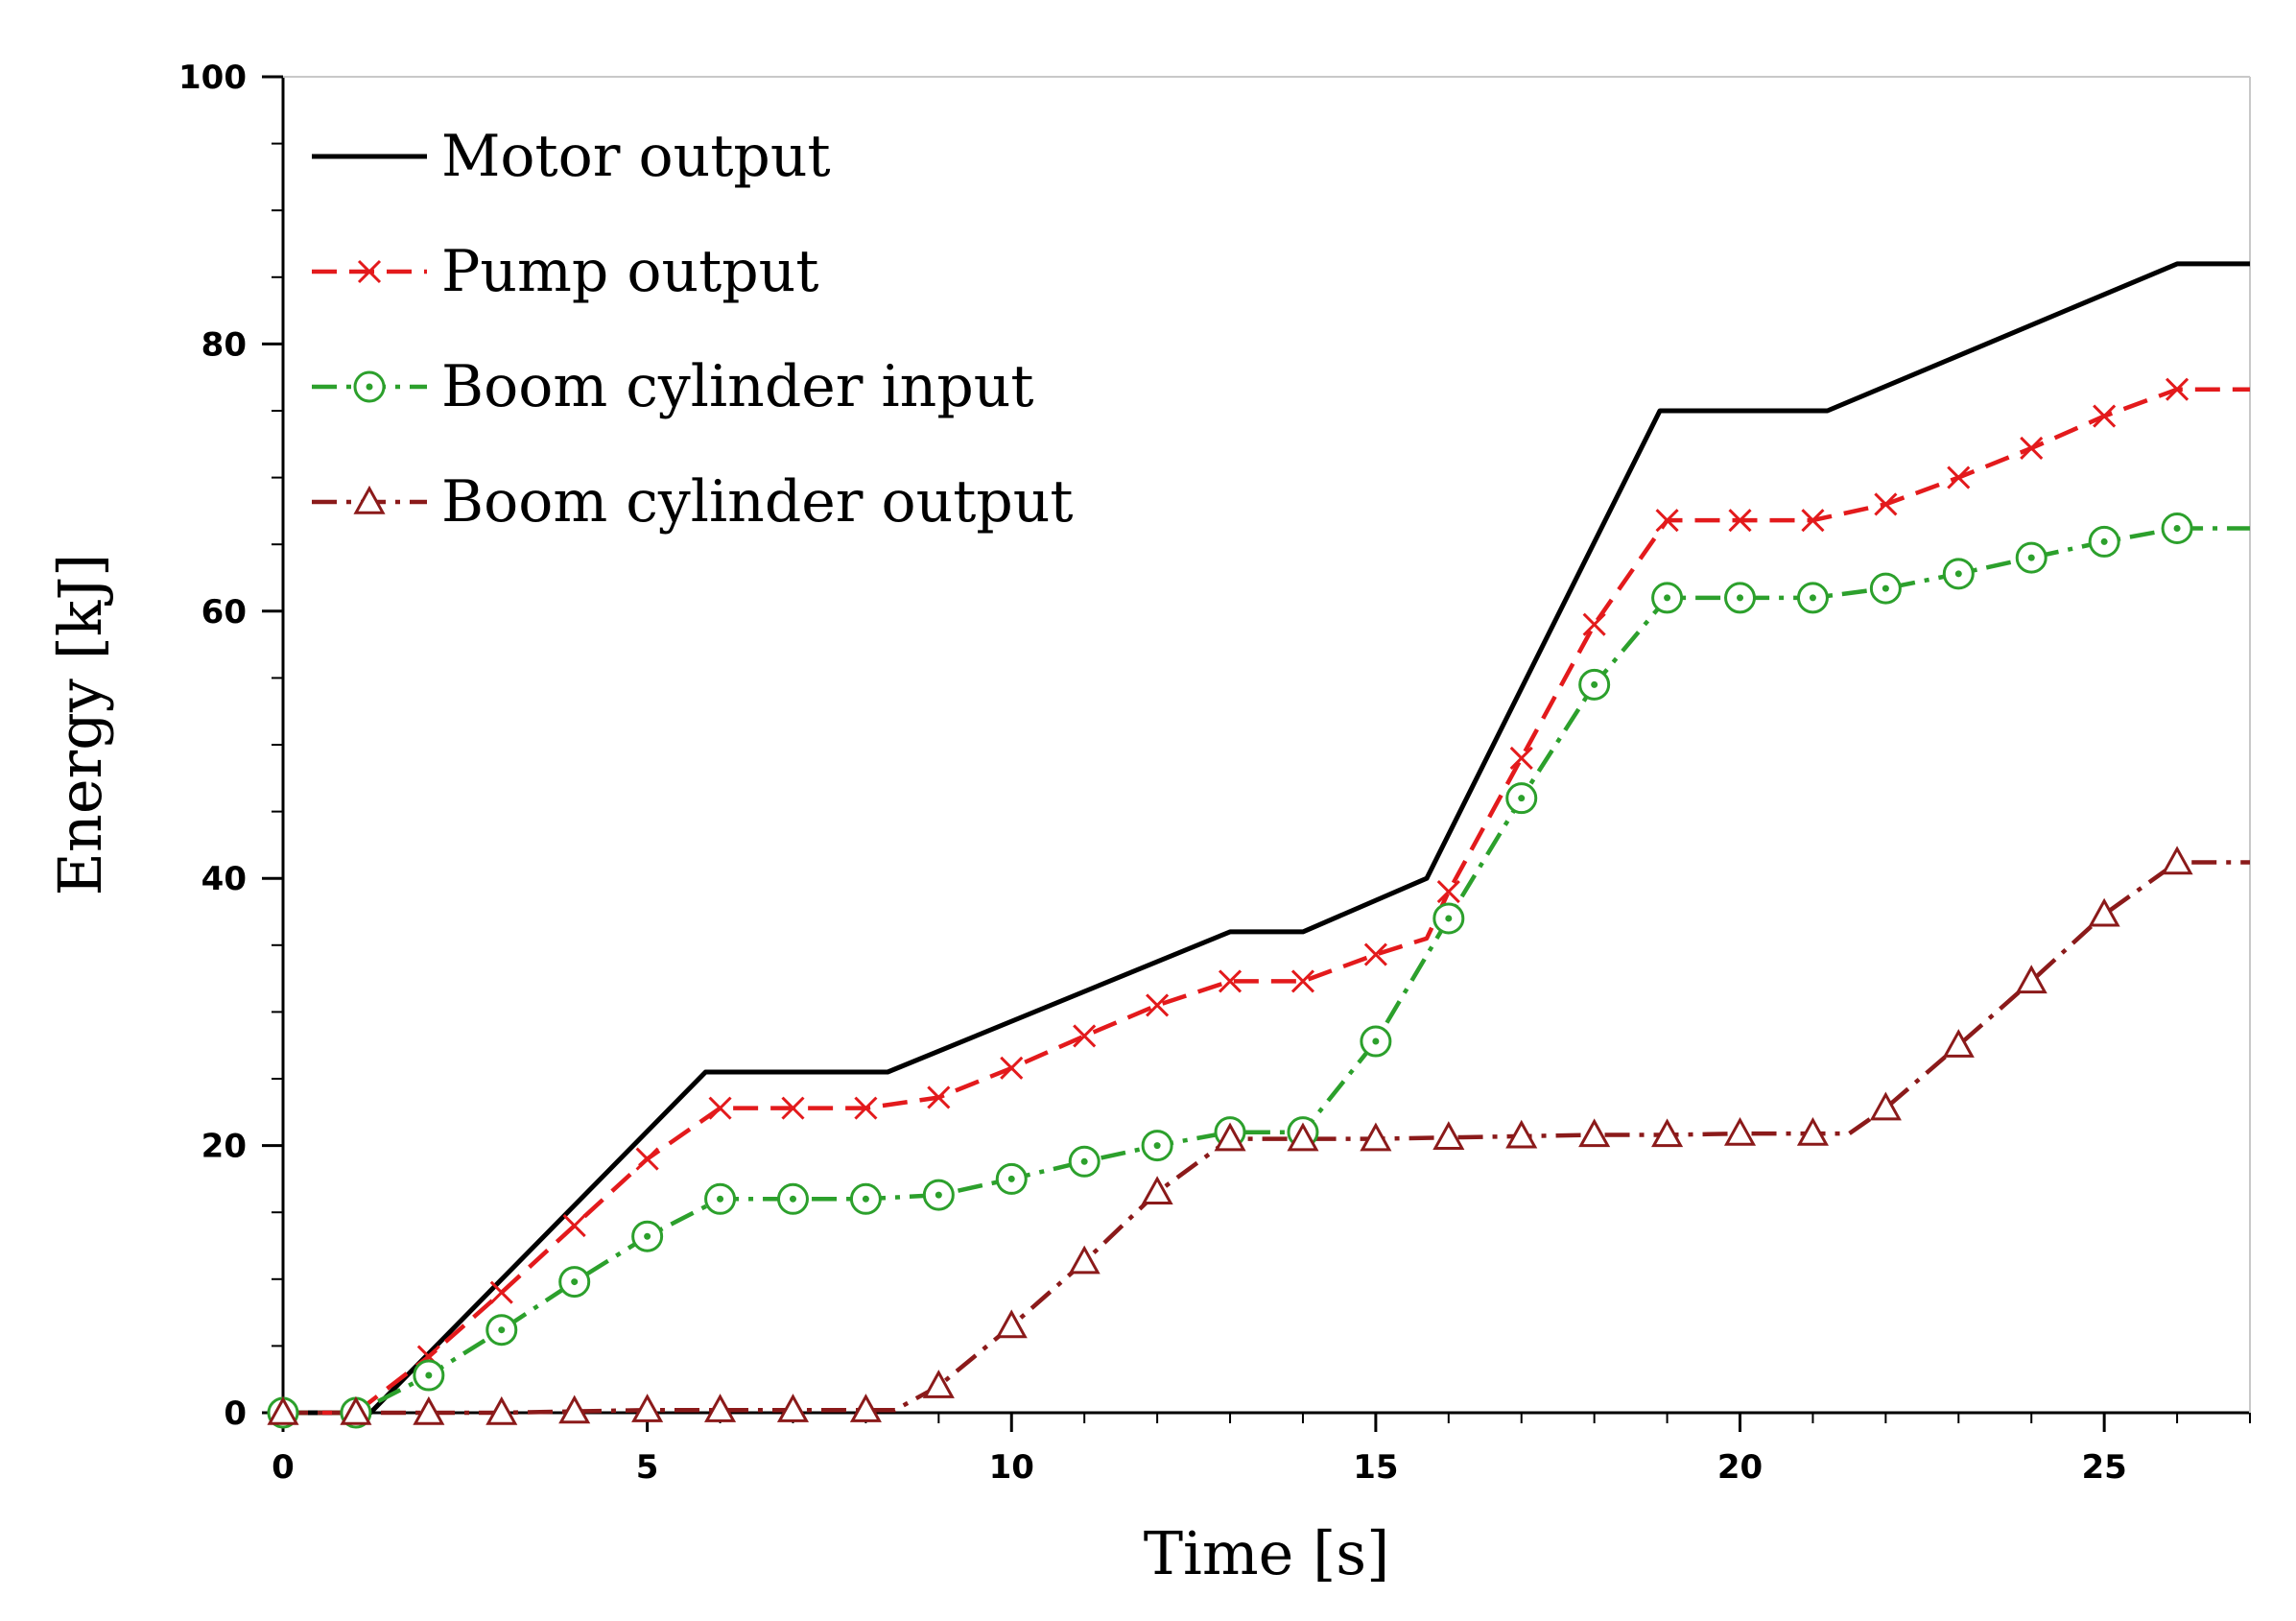 This screenshot has width=2296, height=1621. I want to click on legend-item-boom-cylinder-input: Boom cylinder input, so click(673, 386).